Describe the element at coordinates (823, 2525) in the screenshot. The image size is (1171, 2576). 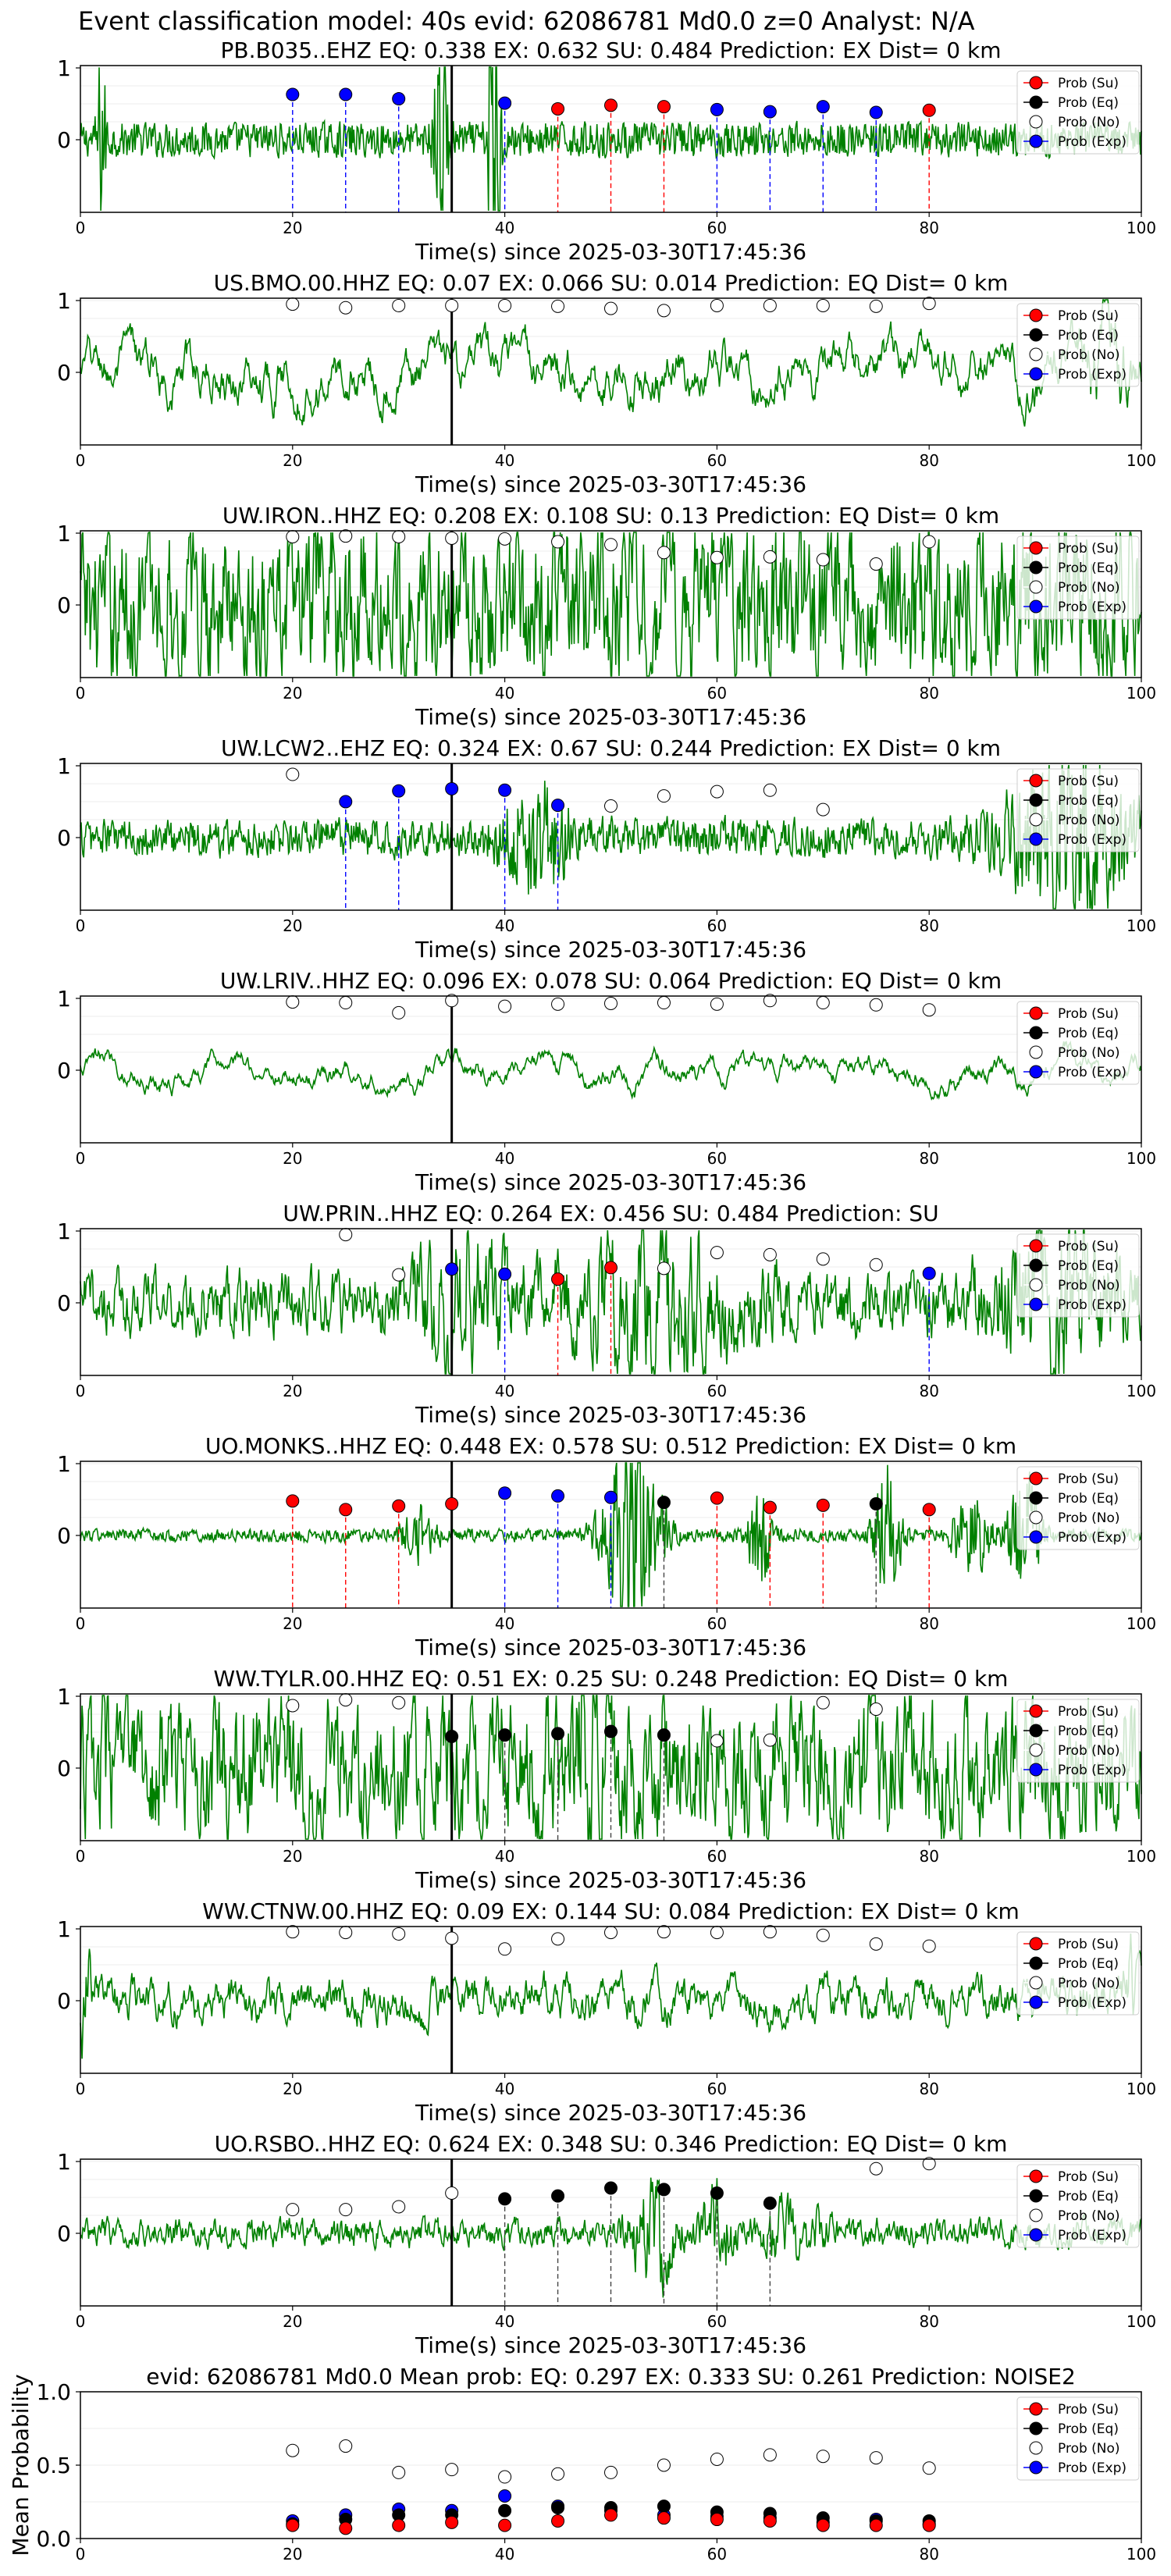
I see `mean-prob-point-su` at that location.